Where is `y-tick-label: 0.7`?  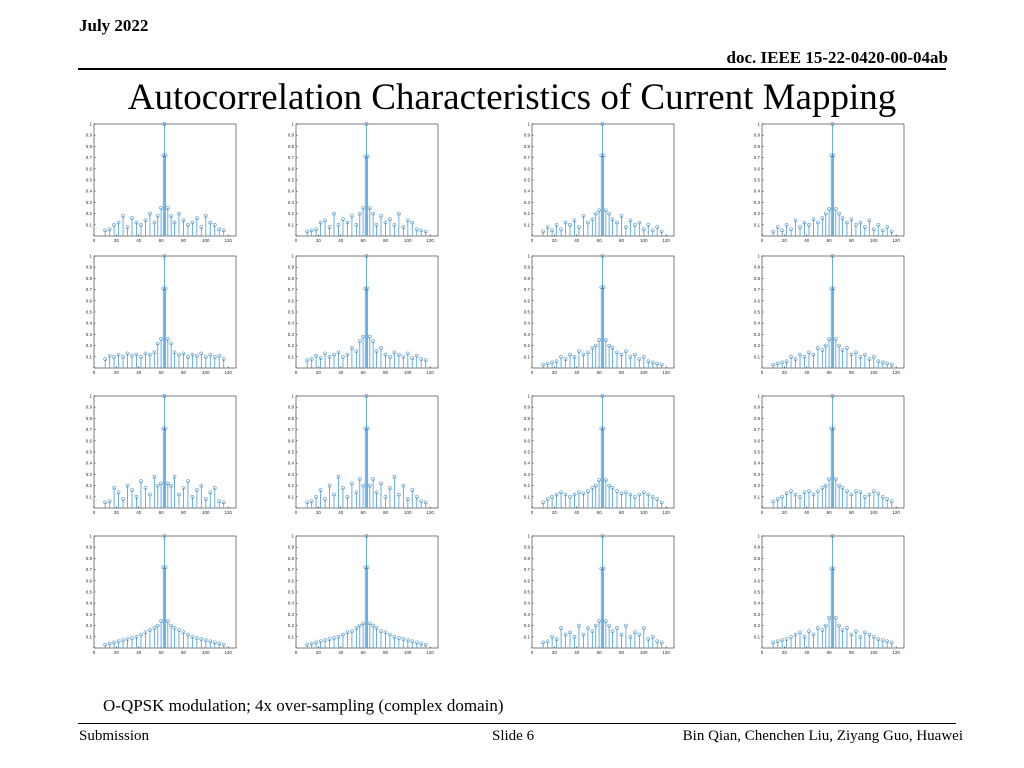 y-tick-label: 0.7 is located at coordinates (291, 289).